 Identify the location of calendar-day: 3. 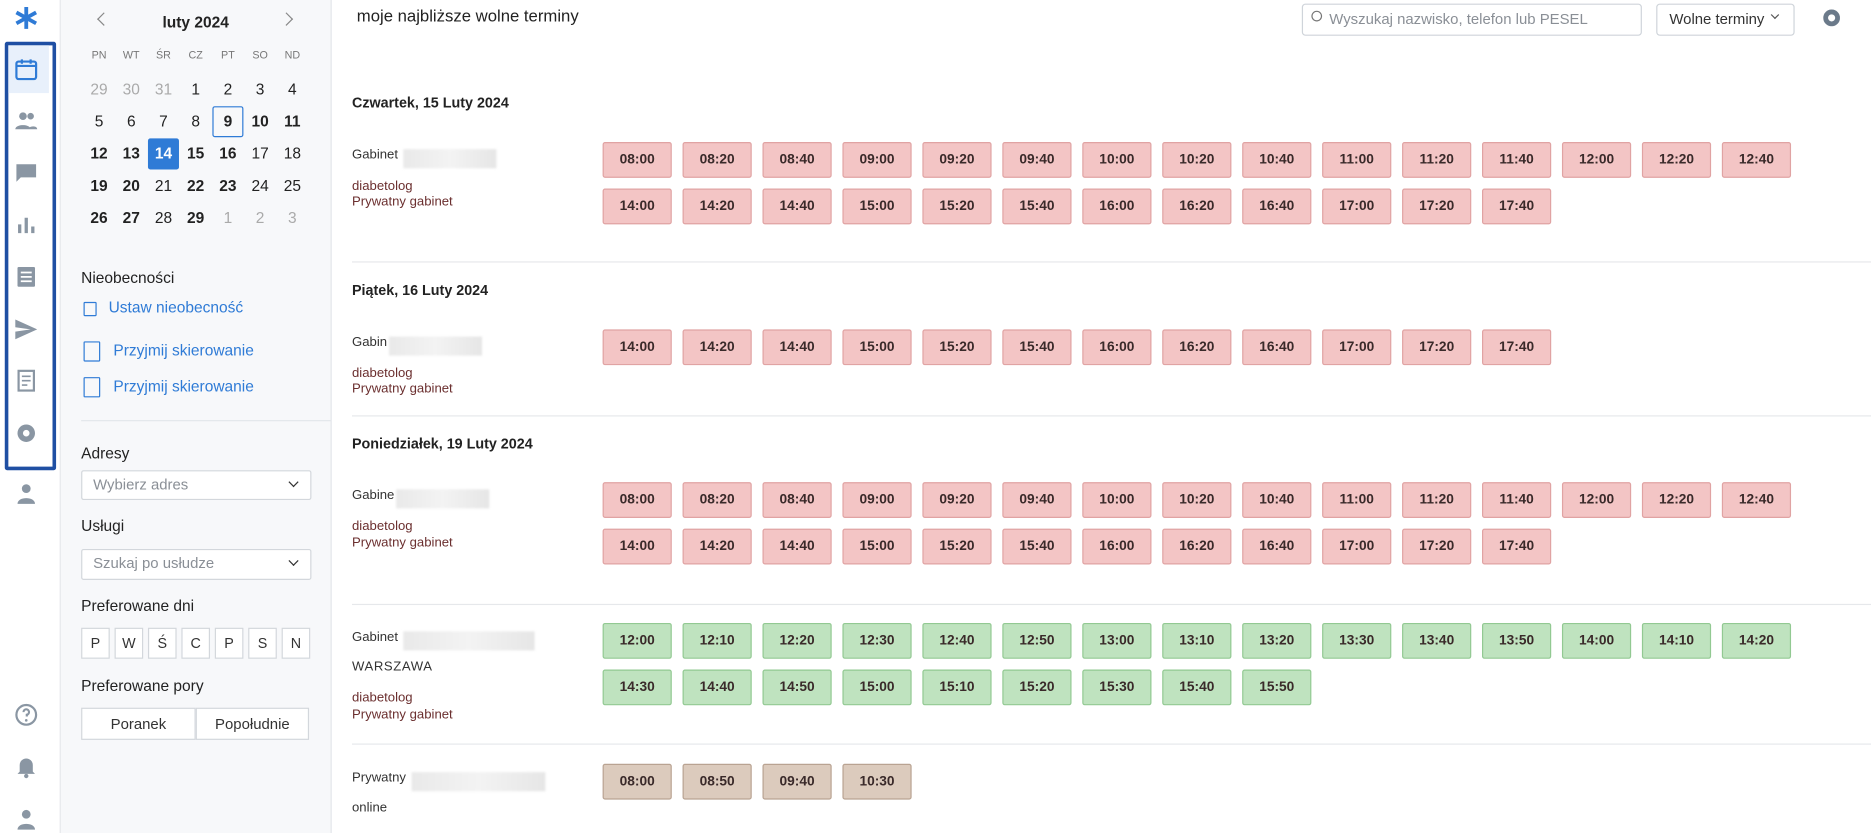
(260, 88).